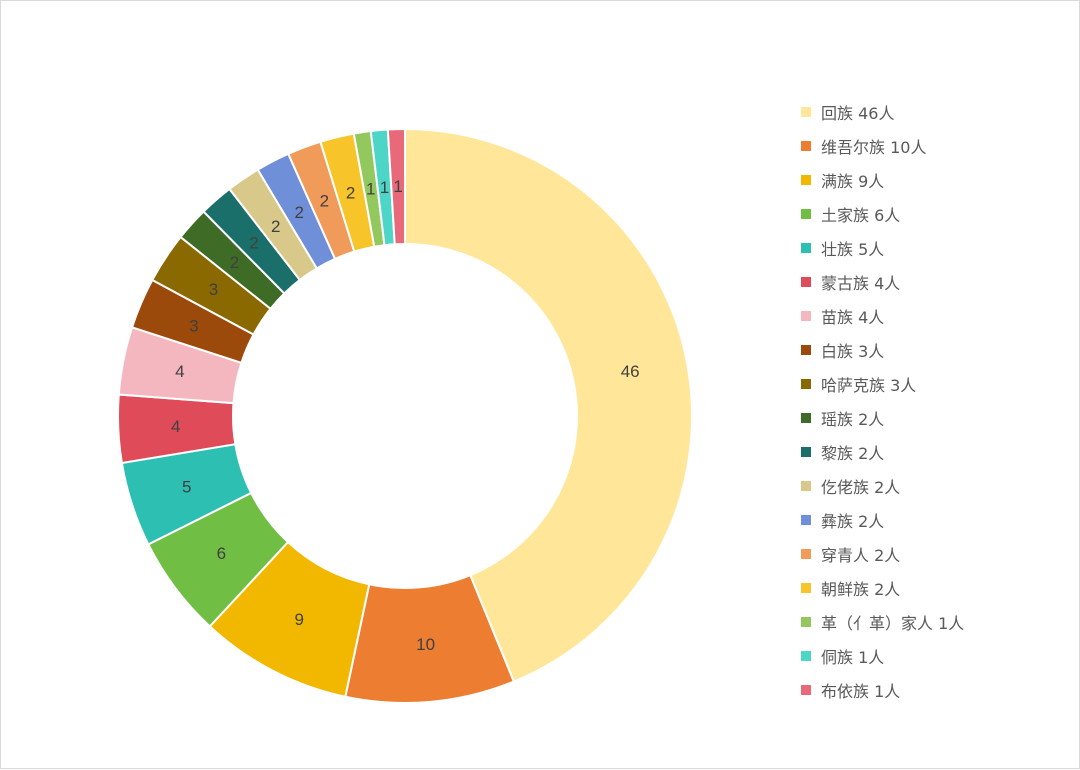  I want to click on legend-label: 仡佬族 2人, so click(861, 487).